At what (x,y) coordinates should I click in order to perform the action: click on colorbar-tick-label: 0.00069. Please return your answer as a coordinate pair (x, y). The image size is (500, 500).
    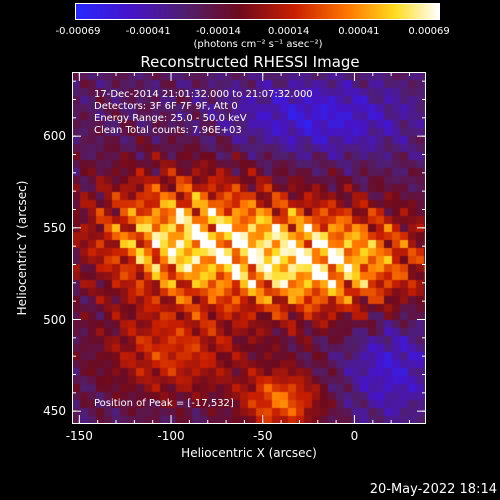
    Looking at the image, I should click on (429, 31).